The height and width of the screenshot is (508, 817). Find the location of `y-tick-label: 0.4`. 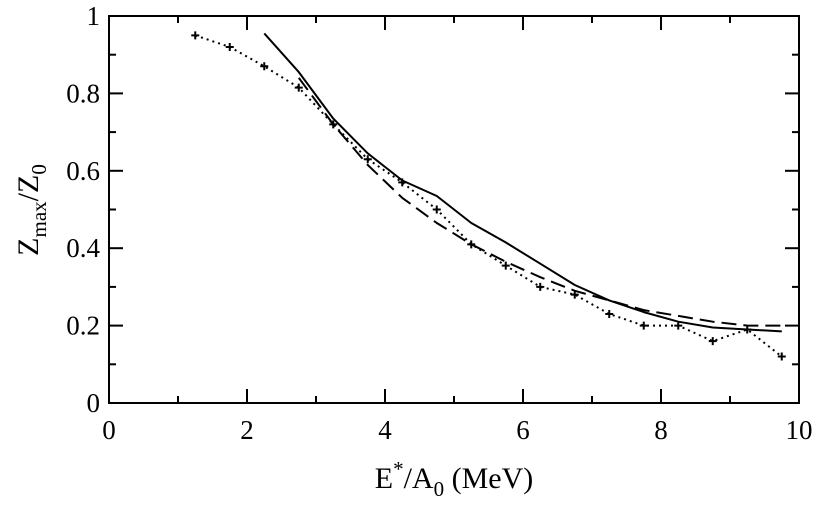

y-tick-label: 0.4 is located at coordinates (83, 248).